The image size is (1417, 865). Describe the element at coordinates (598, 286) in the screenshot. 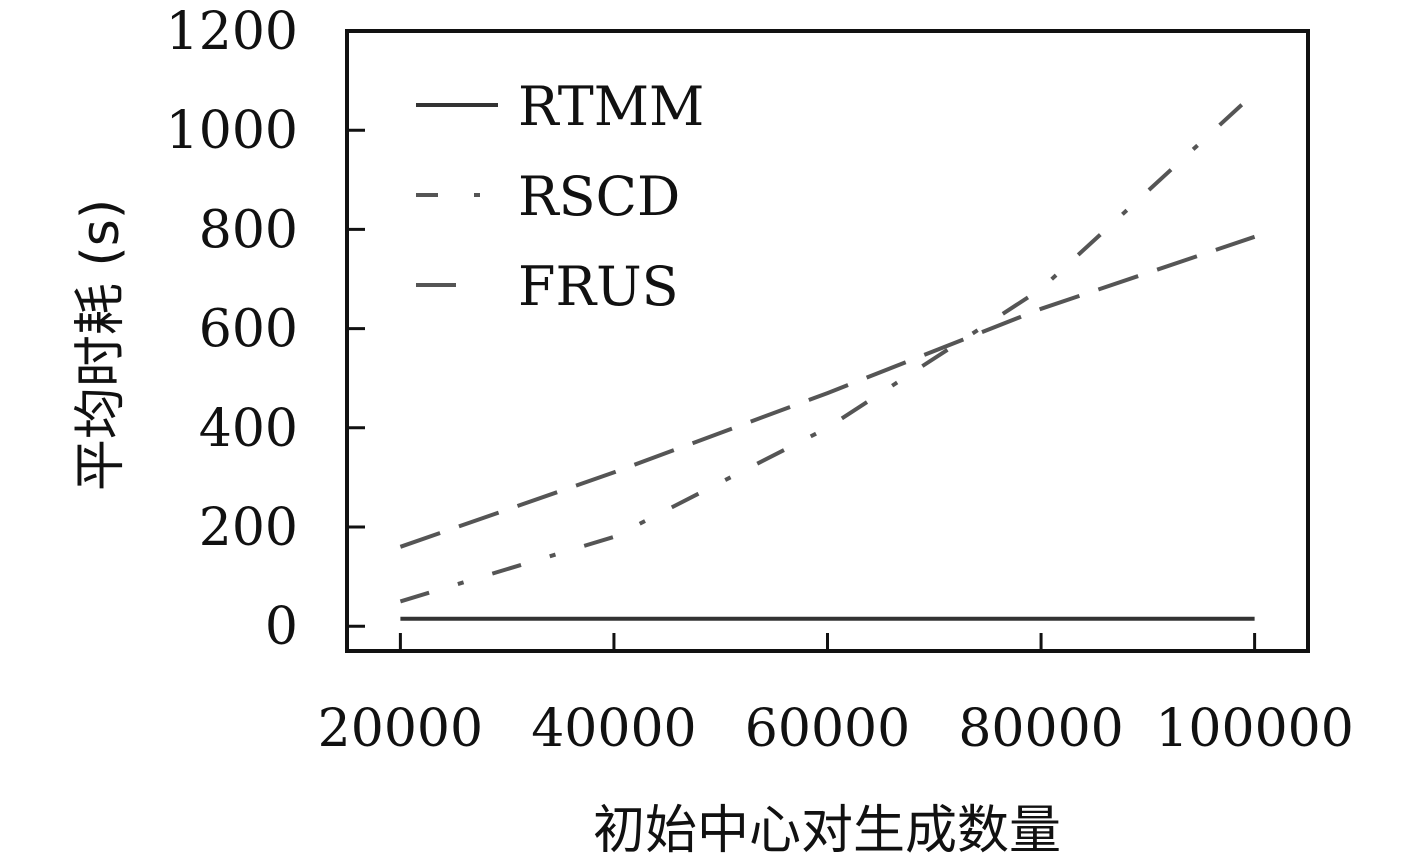

I see `legend-label-frus: FRUS` at that location.